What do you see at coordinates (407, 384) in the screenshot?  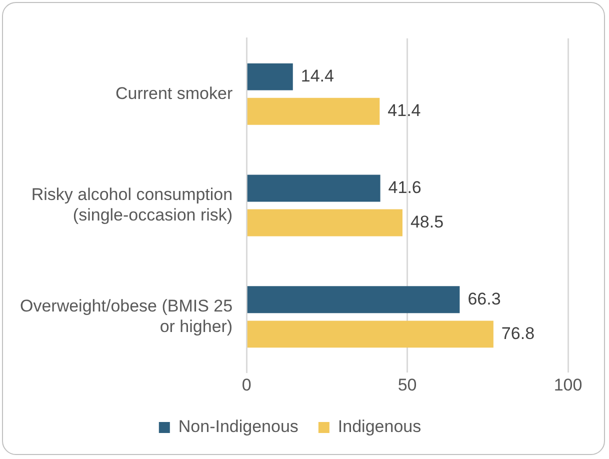 I see `x-tick-label: 50` at bounding box center [407, 384].